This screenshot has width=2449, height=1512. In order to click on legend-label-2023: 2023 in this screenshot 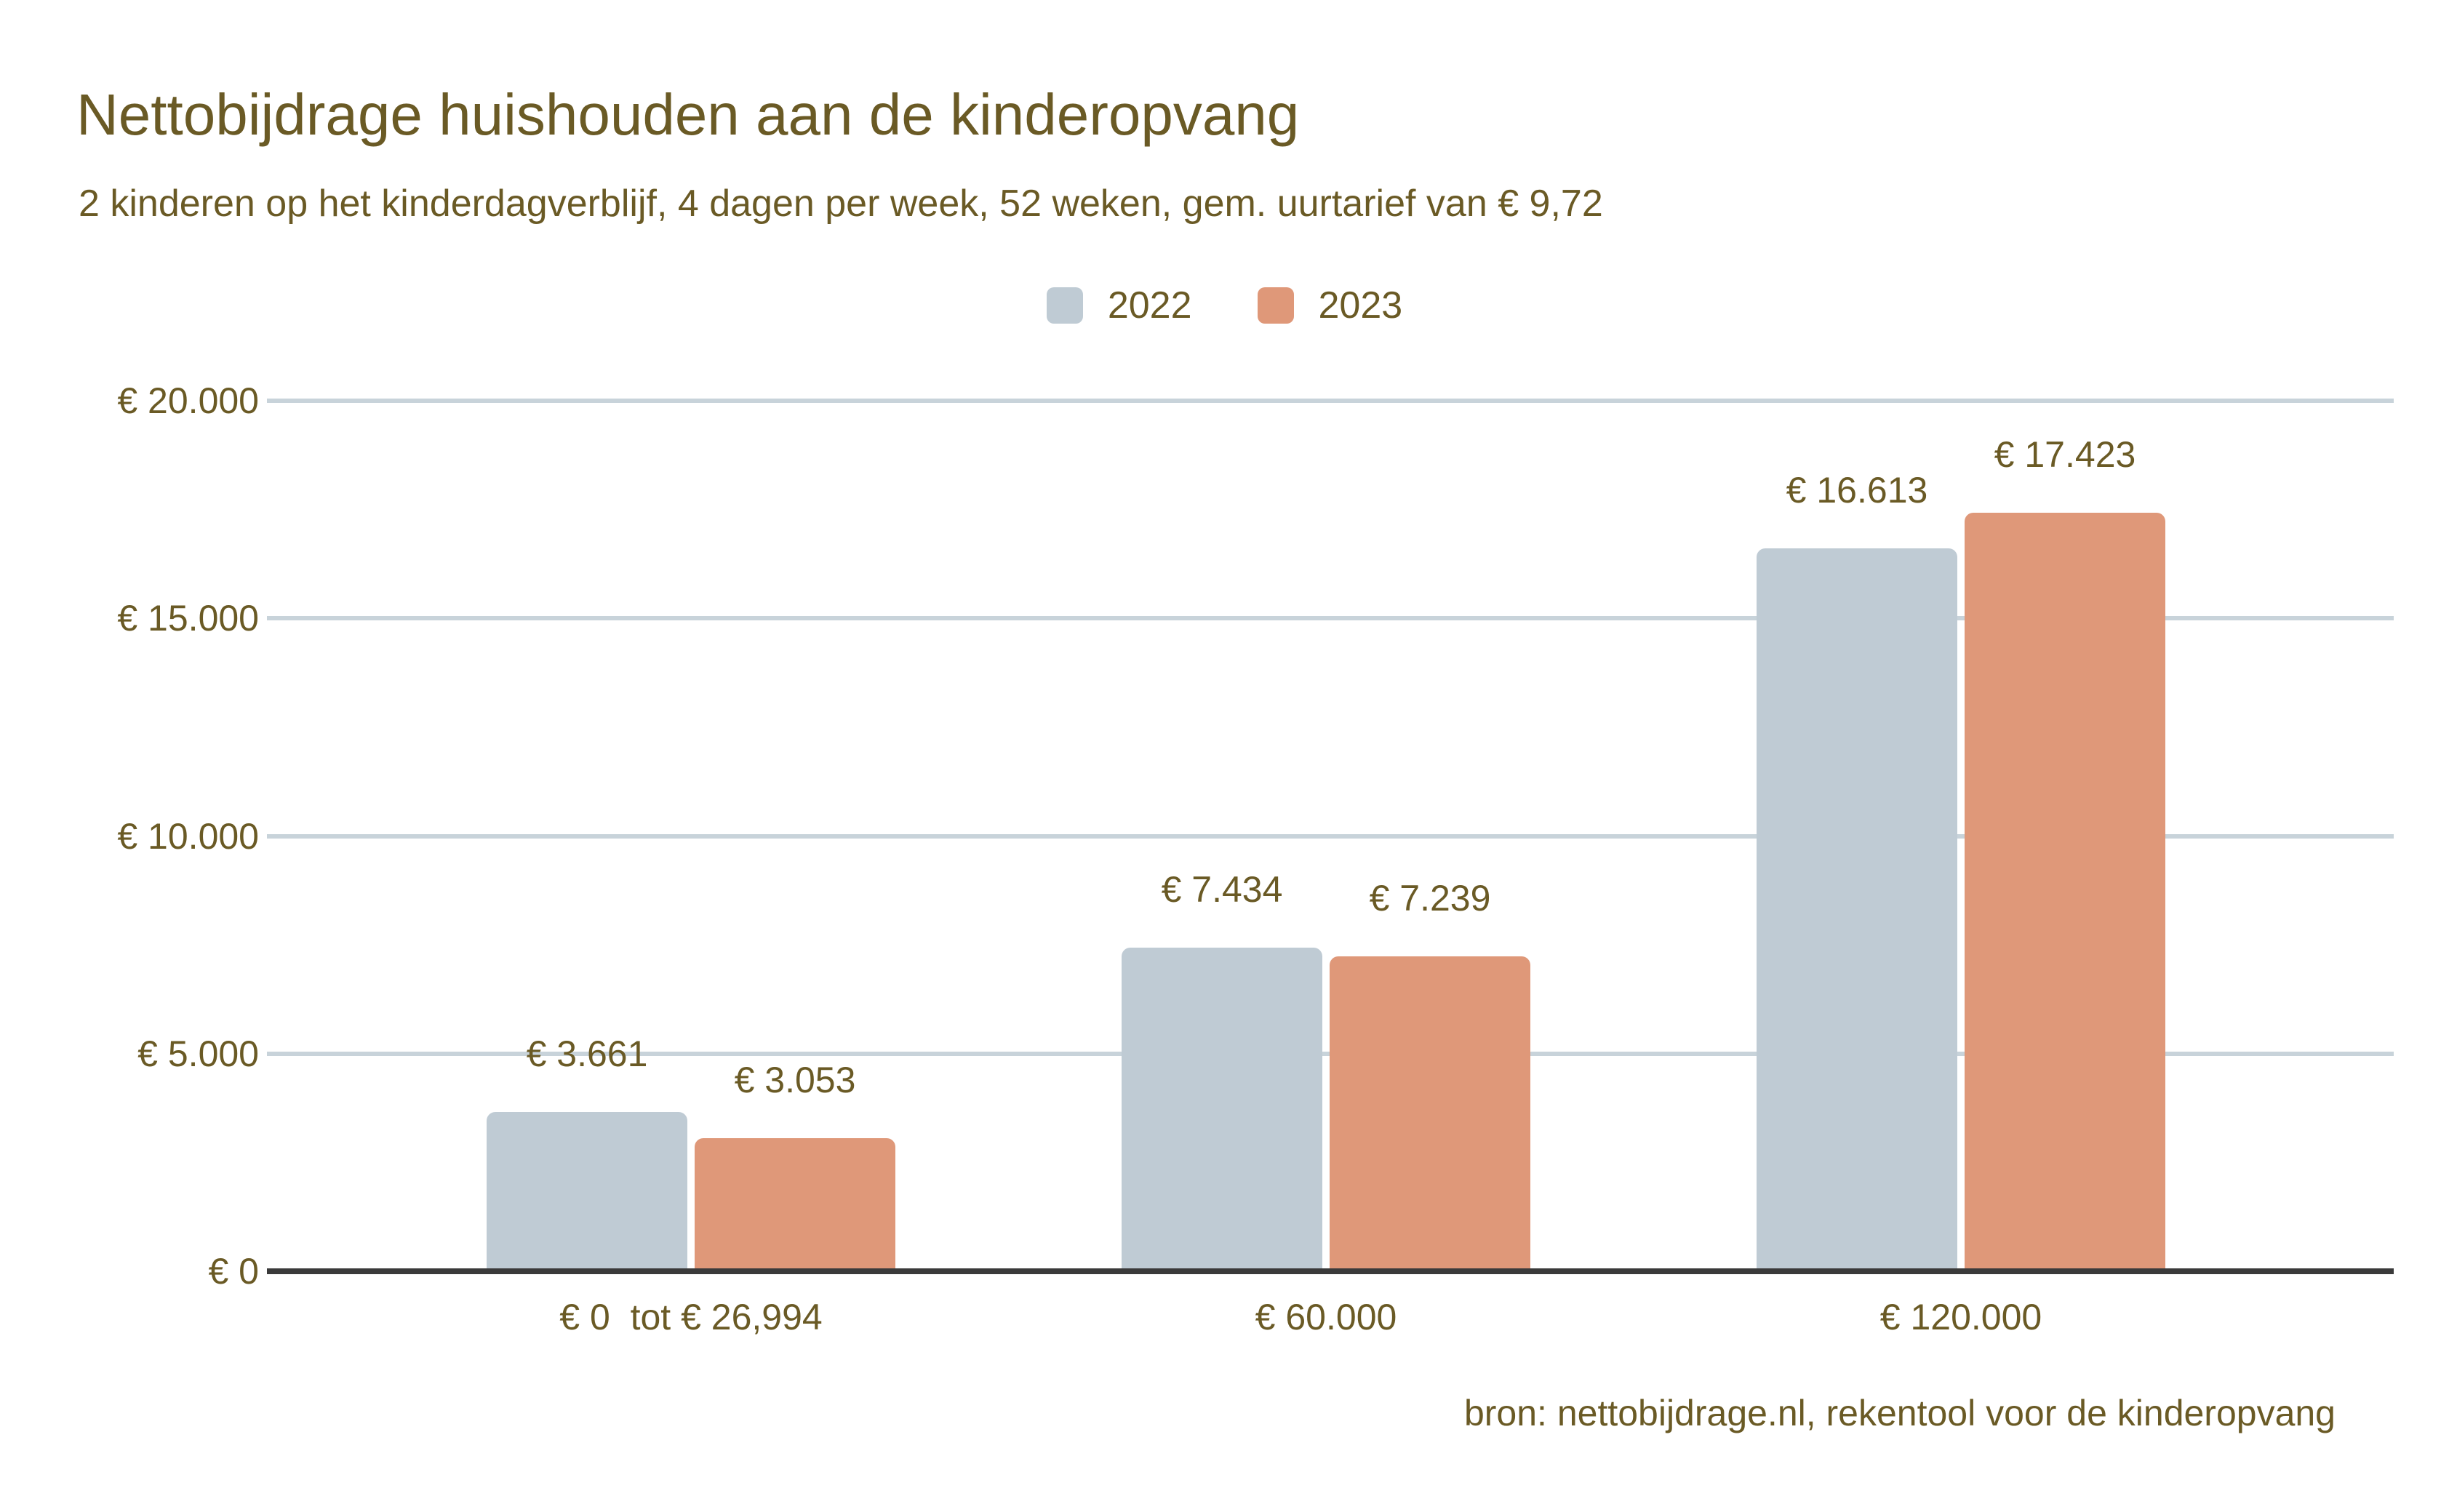, I will do `click(1361, 305)`.